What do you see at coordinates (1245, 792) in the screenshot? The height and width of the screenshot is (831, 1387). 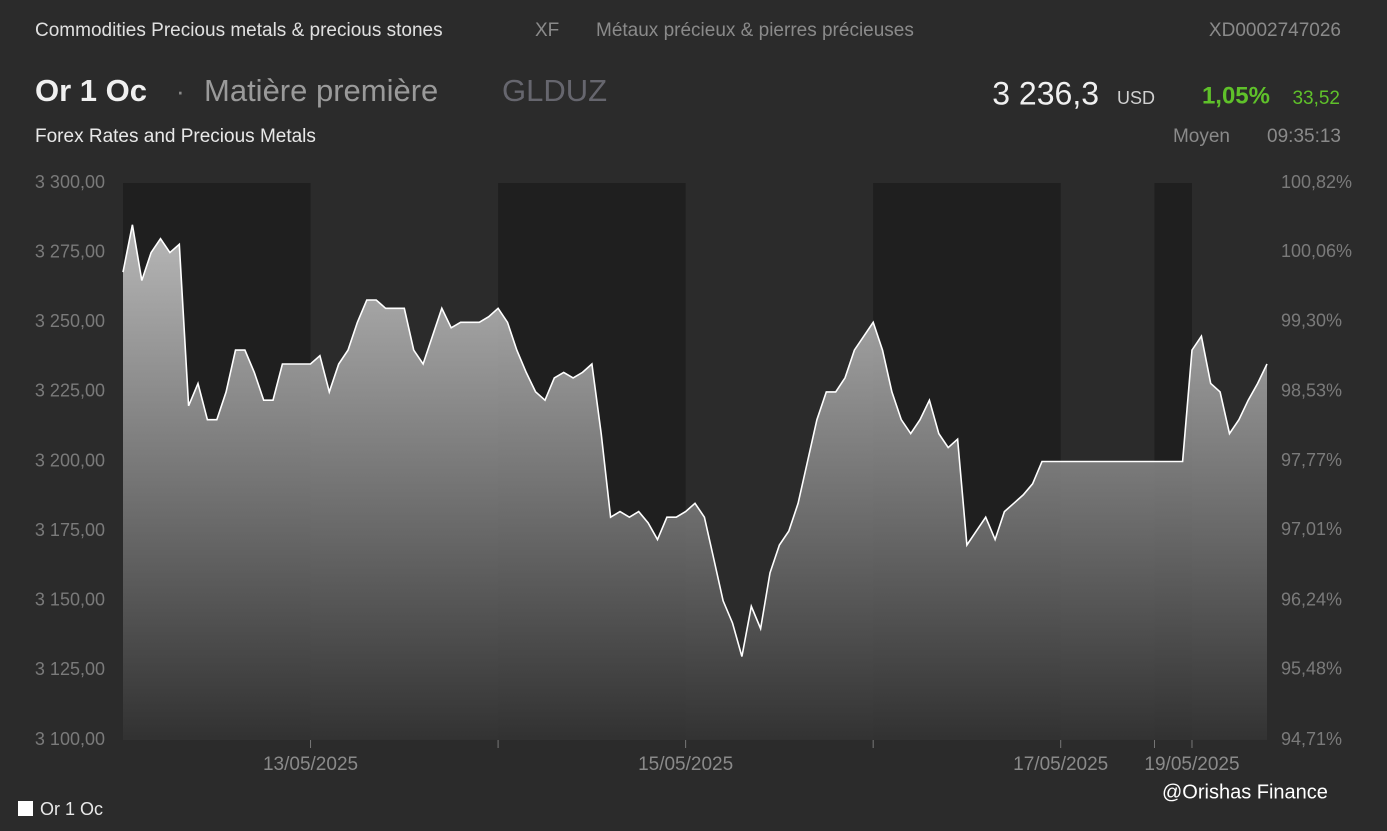 I see `watermark: @Orishas Finance` at bounding box center [1245, 792].